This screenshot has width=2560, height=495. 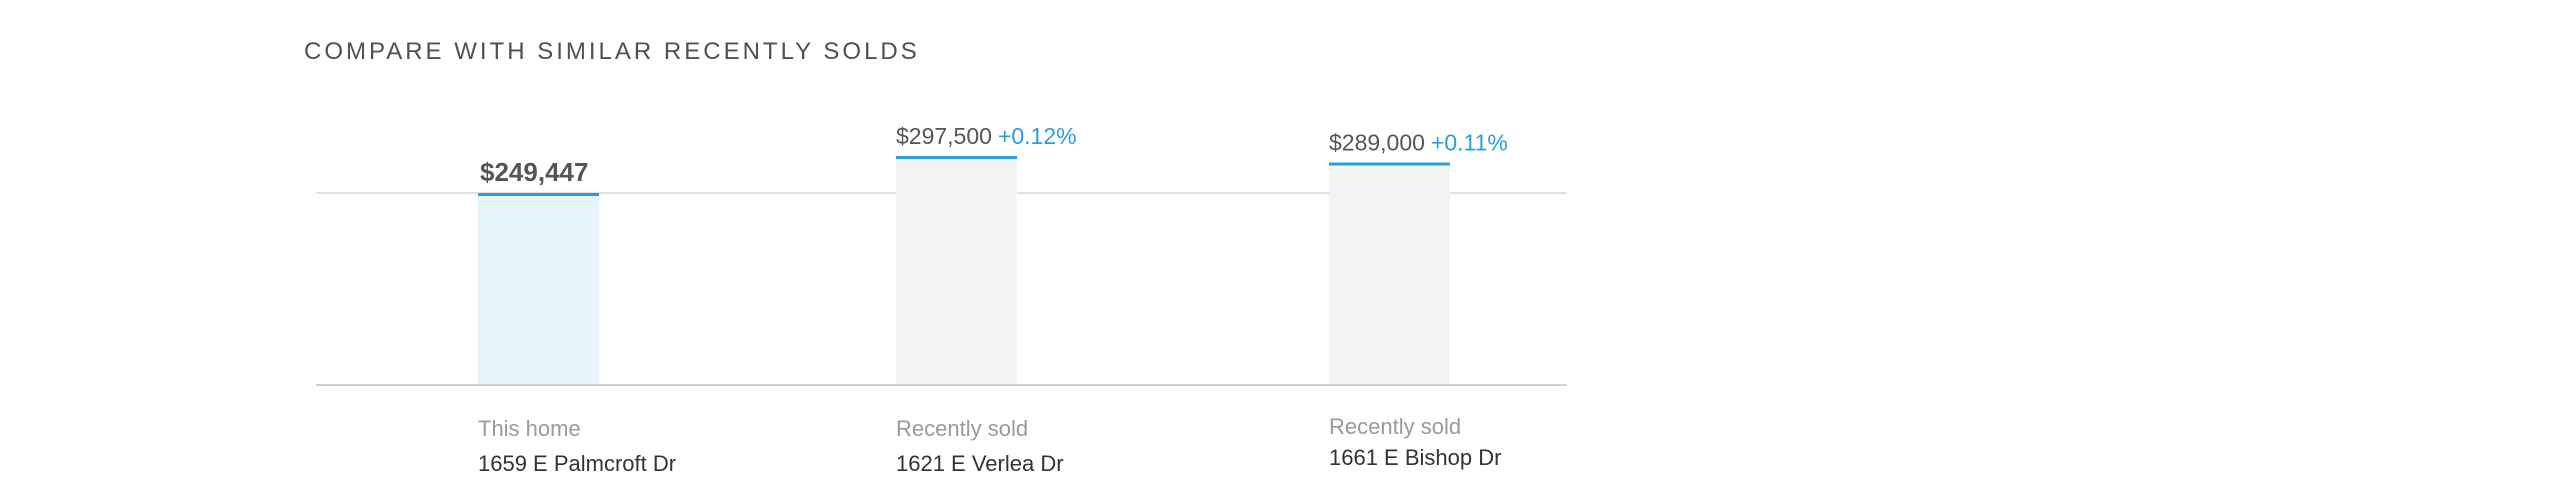 What do you see at coordinates (1377, 143) in the screenshot?
I see `price-value: $289,000` at bounding box center [1377, 143].